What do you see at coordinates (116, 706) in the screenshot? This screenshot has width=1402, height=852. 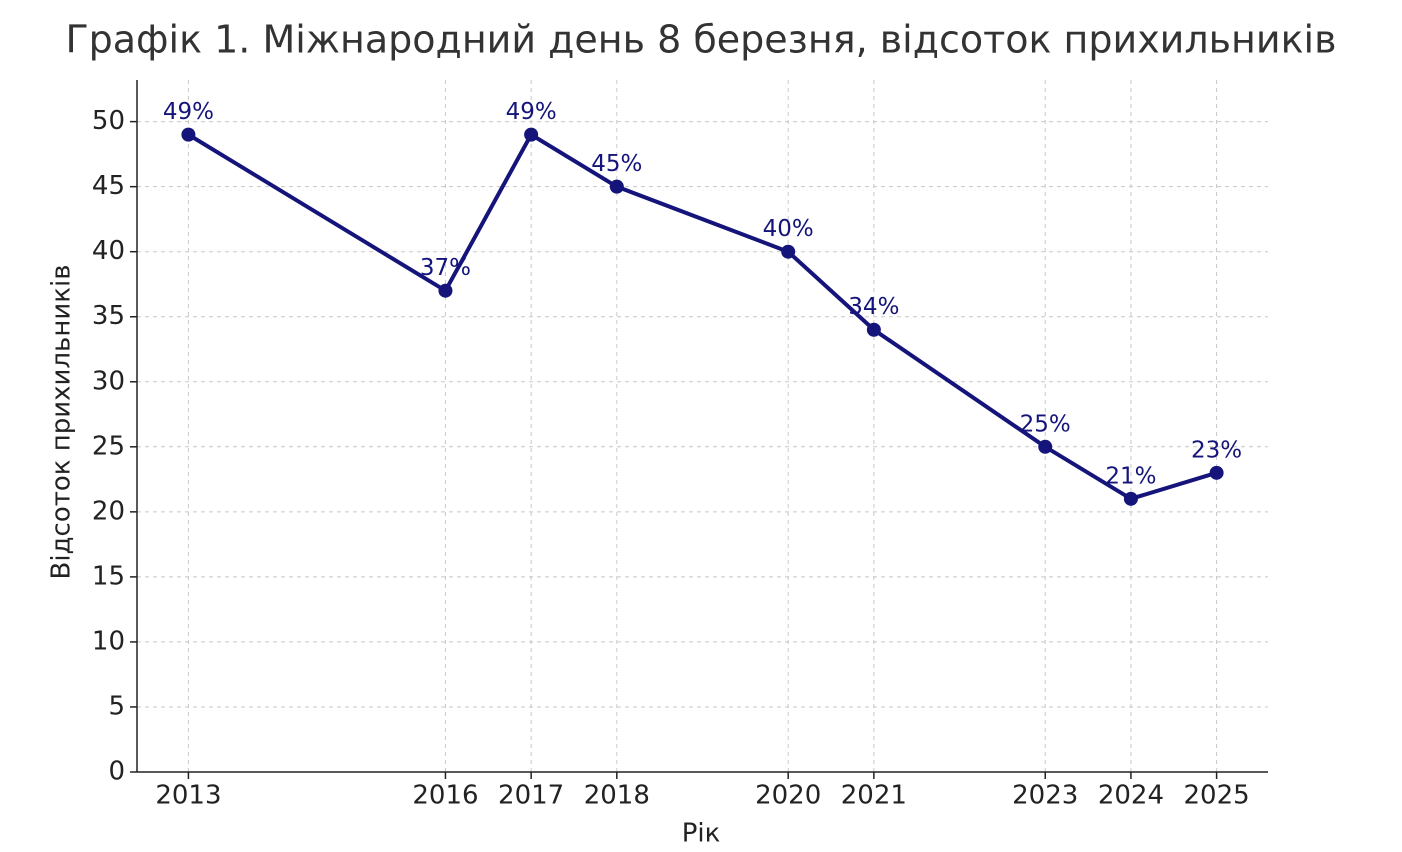 I see `y-tick-label: 5` at bounding box center [116, 706].